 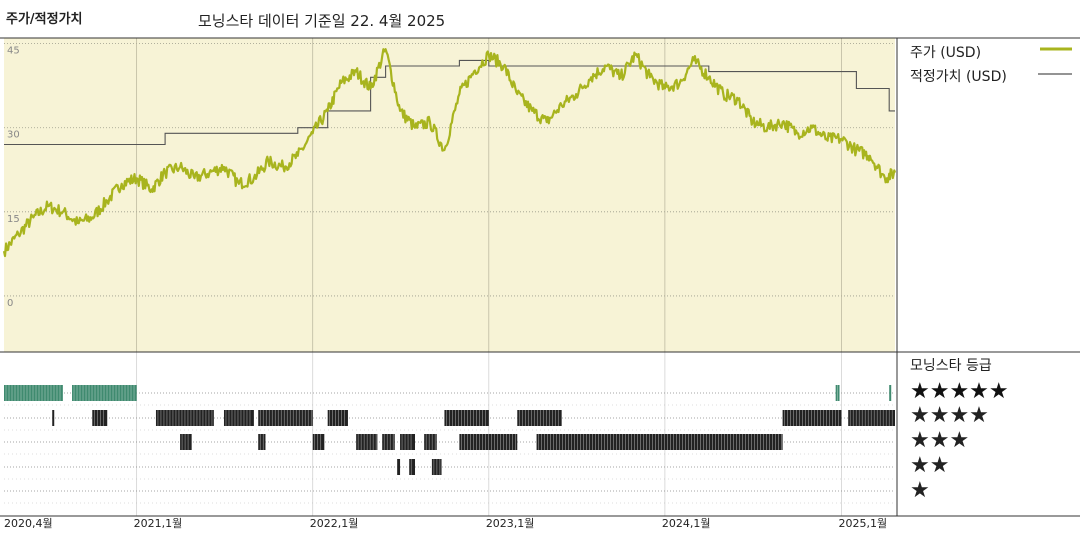 What do you see at coordinates (510, 523) in the screenshot?
I see `x-tick-label: 2023,1월` at bounding box center [510, 523].